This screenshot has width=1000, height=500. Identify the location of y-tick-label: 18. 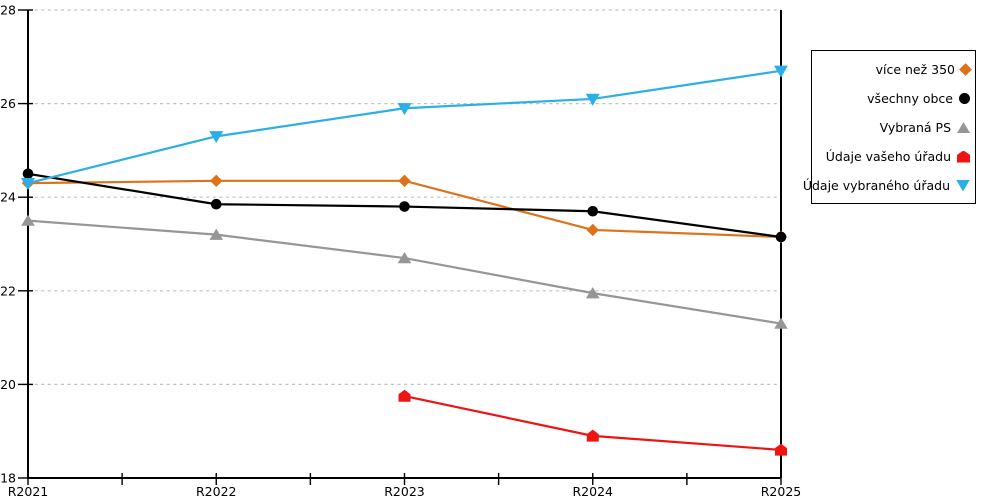
(8, 478).